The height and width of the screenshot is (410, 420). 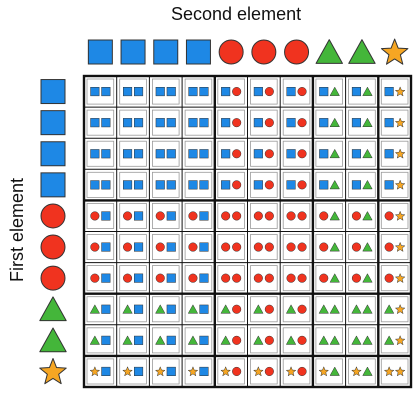 I want to click on second-element-title: Second element, so click(x=236, y=14).